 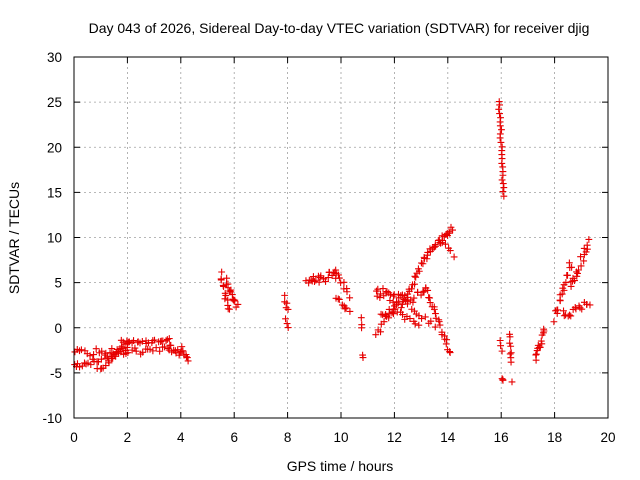 What do you see at coordinates (54, 147) in the screenshot?
I see `y-tick-label: 20` at bounding box center [54, 147].